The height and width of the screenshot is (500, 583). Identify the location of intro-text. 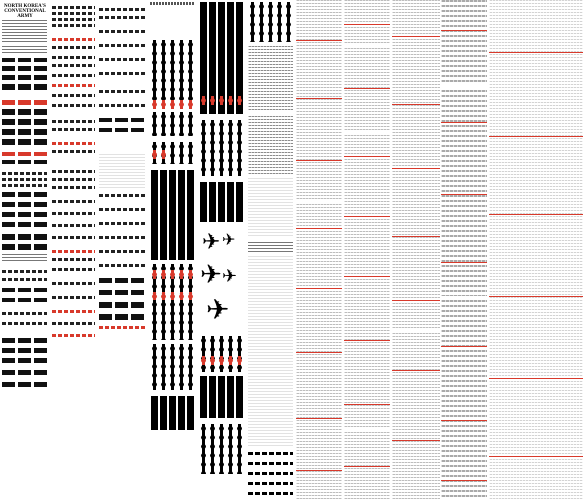
(24, 32).